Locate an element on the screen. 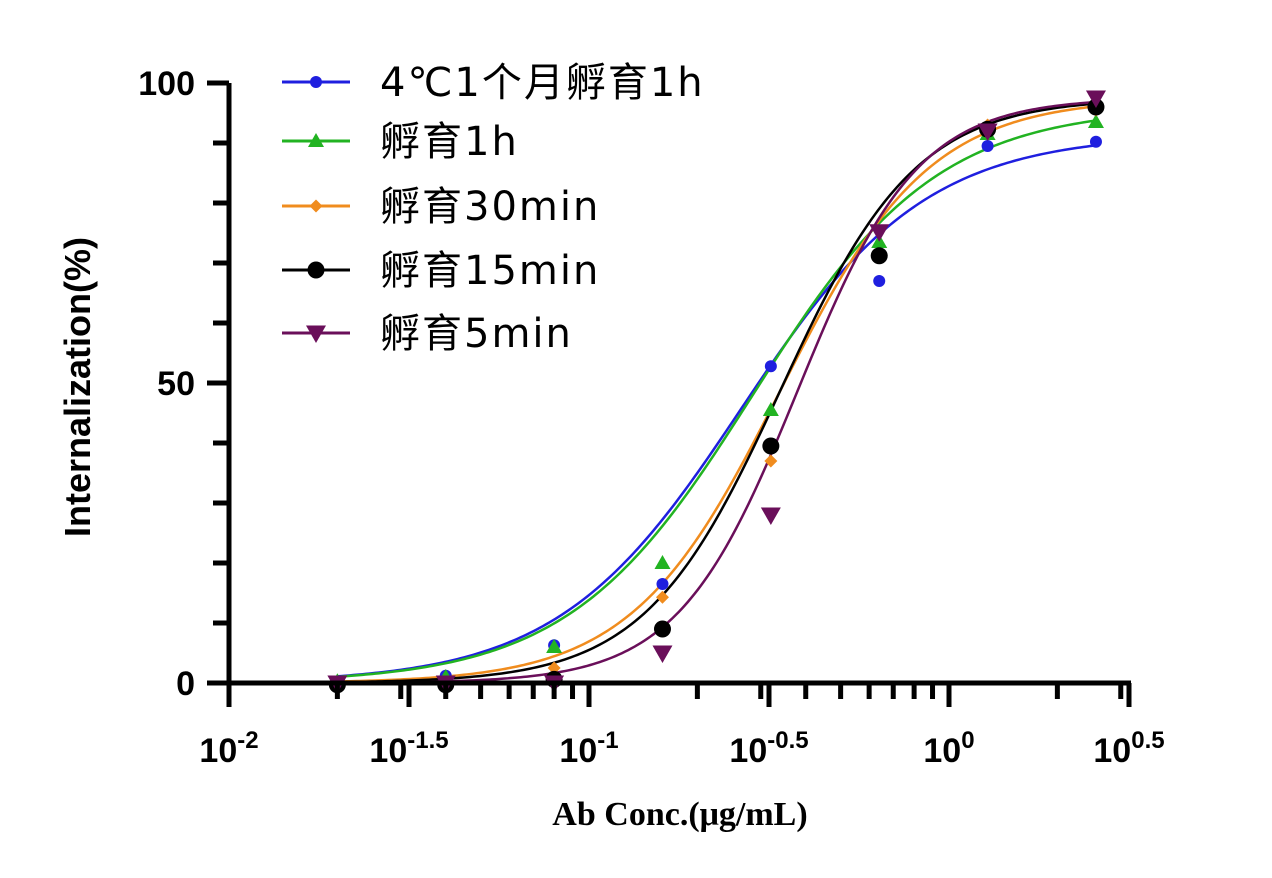 The height and width of the screenshot is (878, 1272). legend-item: 孵育30min is located at coordinates (441, 207).